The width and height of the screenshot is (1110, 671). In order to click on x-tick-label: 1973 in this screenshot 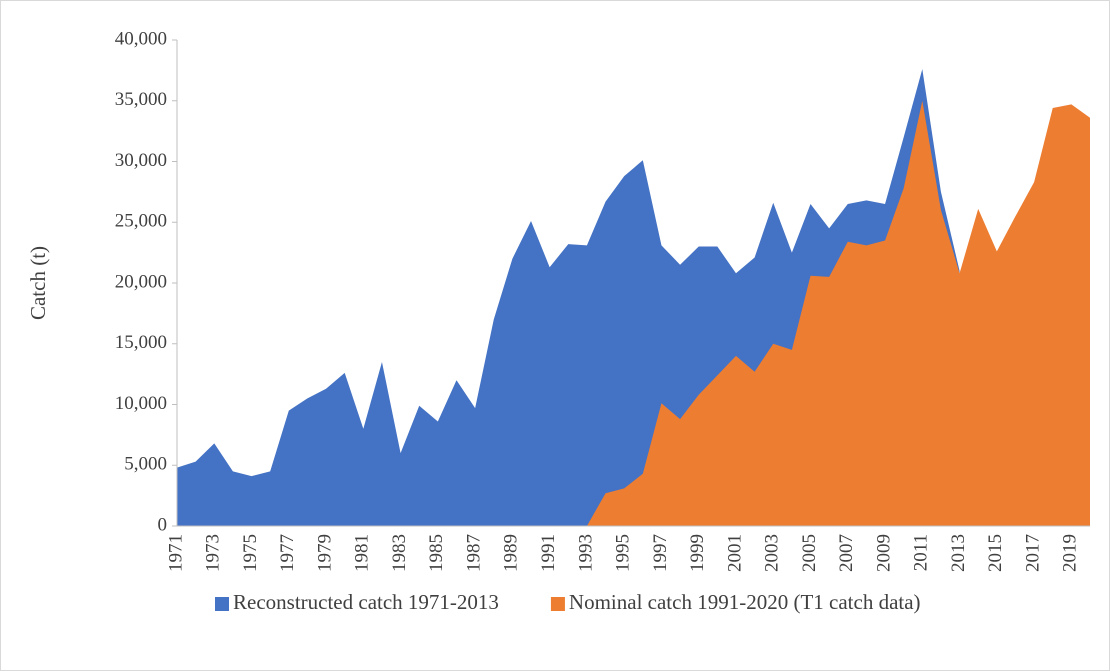, I will do `click(213, 553)`.